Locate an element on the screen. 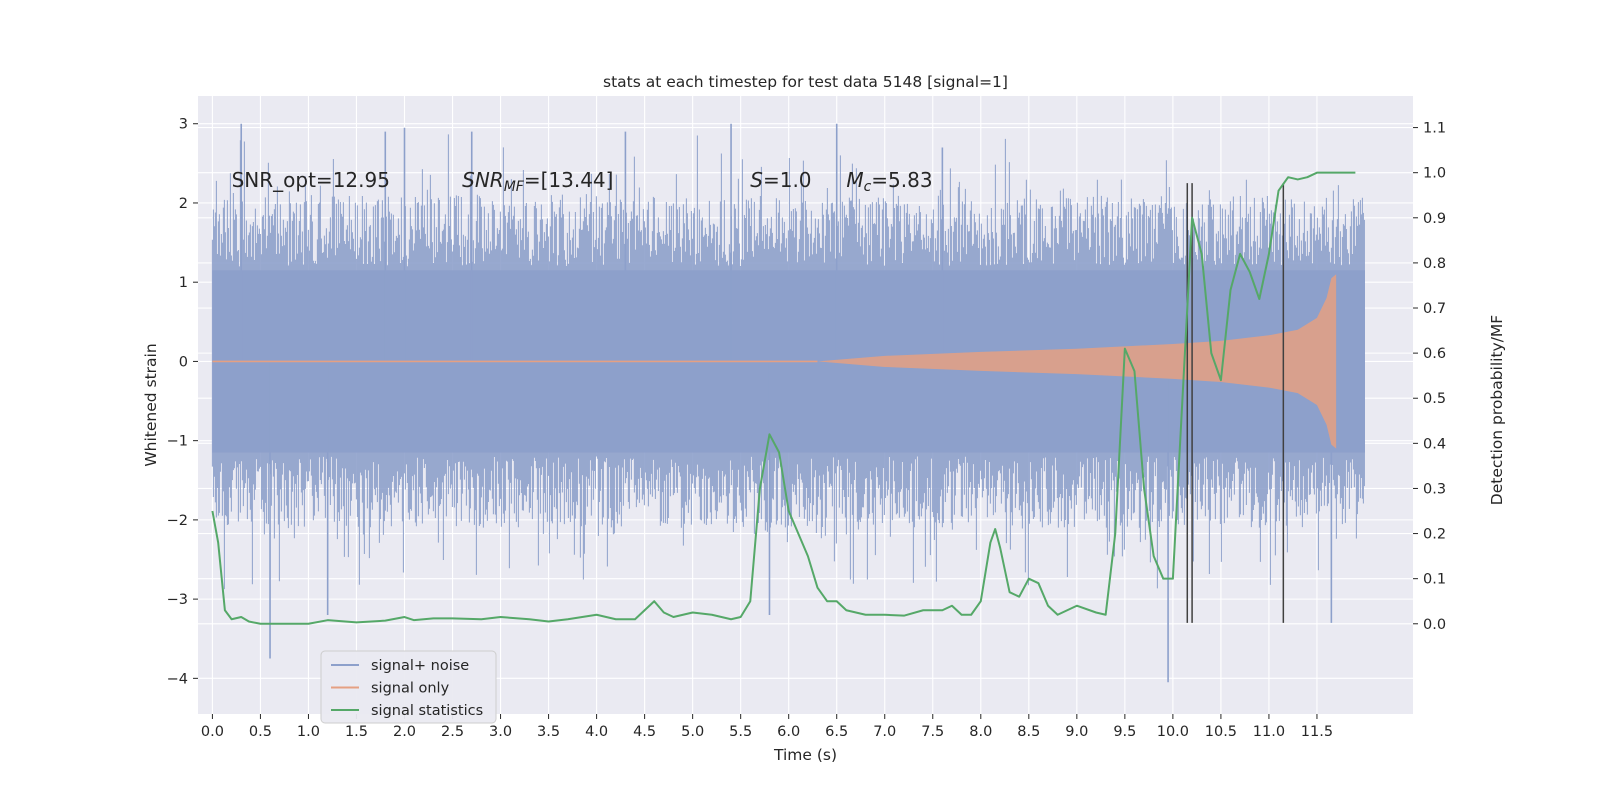 The height and width of the screenshot is (804, 1600). x-tick-label: 11.5 is located at coordinates (1317, 732).